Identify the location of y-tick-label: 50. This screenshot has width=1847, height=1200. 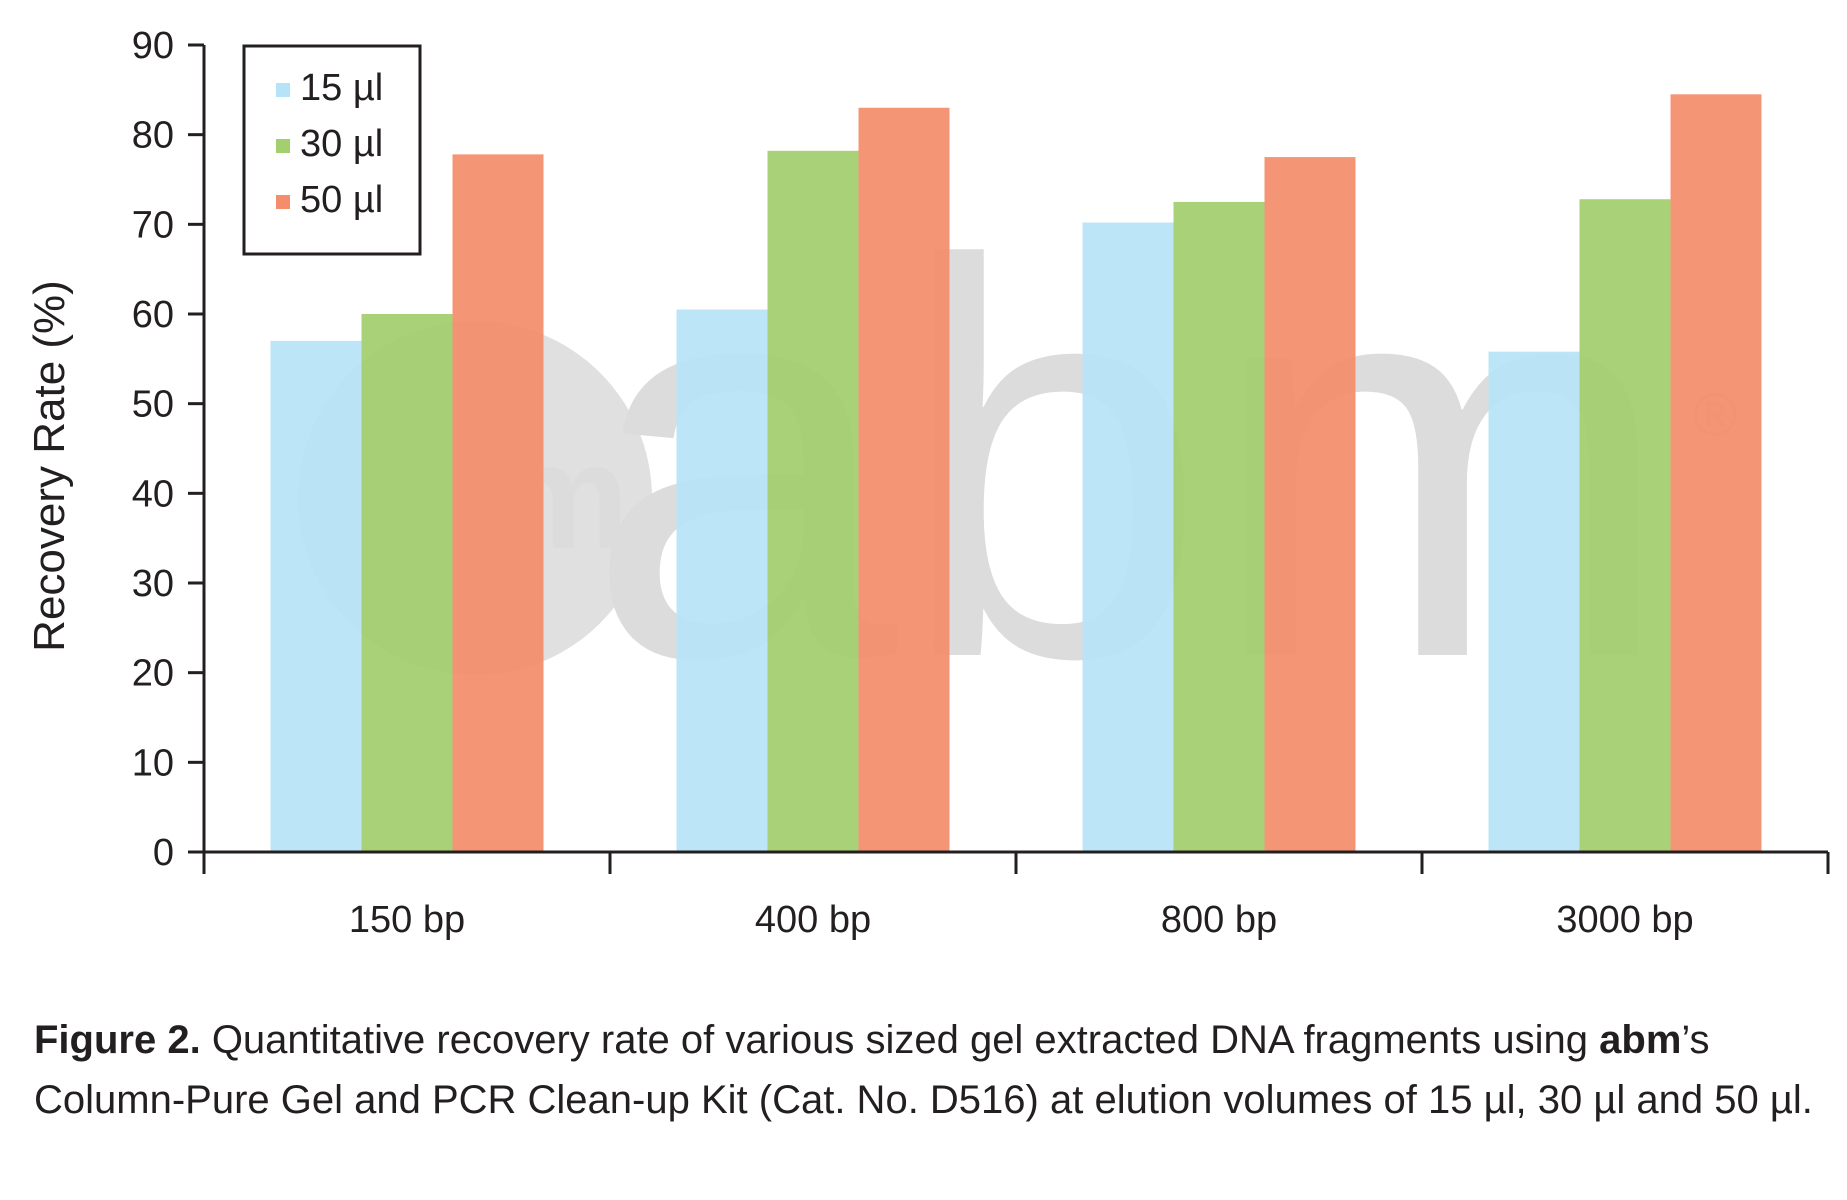
(153, 405).